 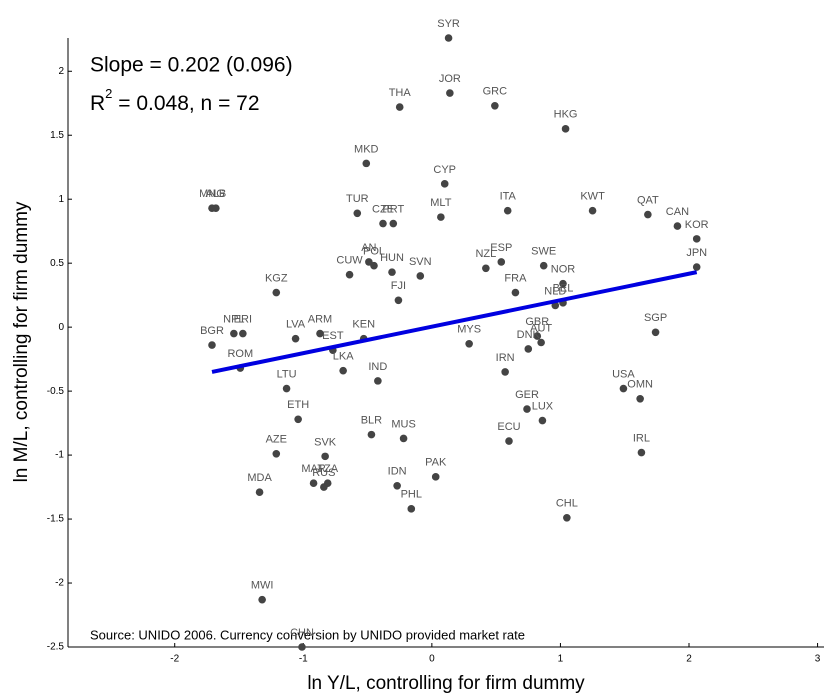 I want to click on point-label: CAN, so click(x=677, y=212).